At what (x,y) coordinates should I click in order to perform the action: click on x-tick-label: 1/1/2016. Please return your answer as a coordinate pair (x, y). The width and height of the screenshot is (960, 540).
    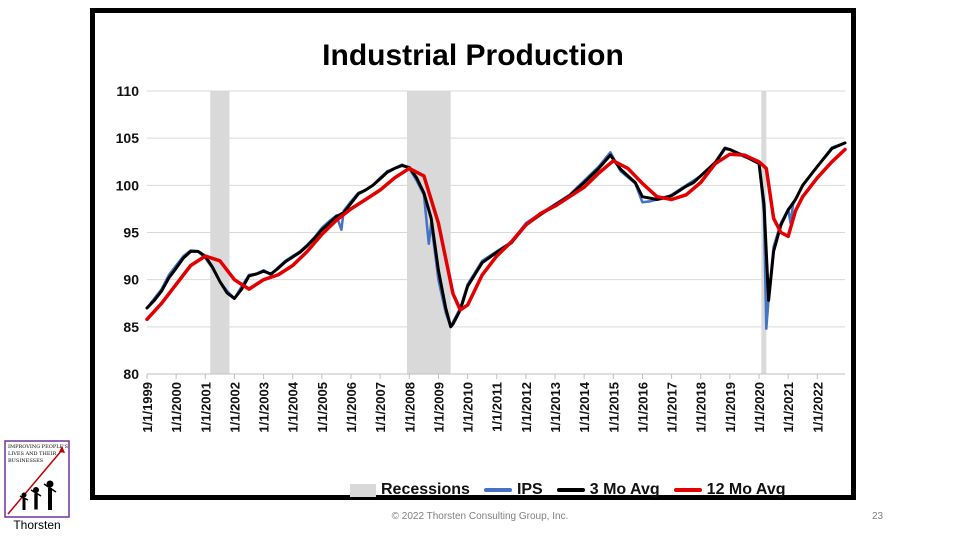
    Looking at the image, I should click on (642, 407).